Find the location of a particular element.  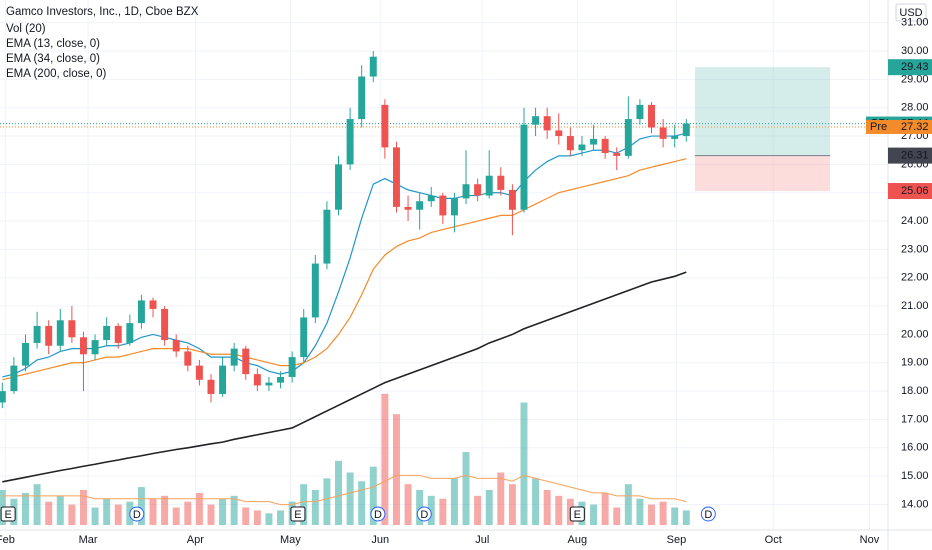

badge-value: 25.06 is located at coordinates (915, 191).